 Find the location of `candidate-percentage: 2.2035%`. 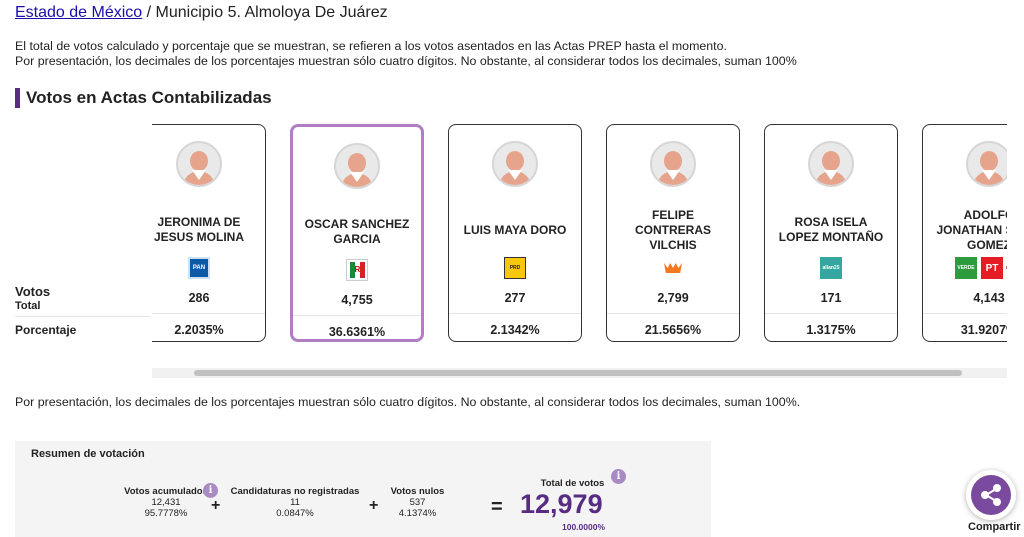

candidate-percentage: 2.2035% is located at coordinates (199, 330).